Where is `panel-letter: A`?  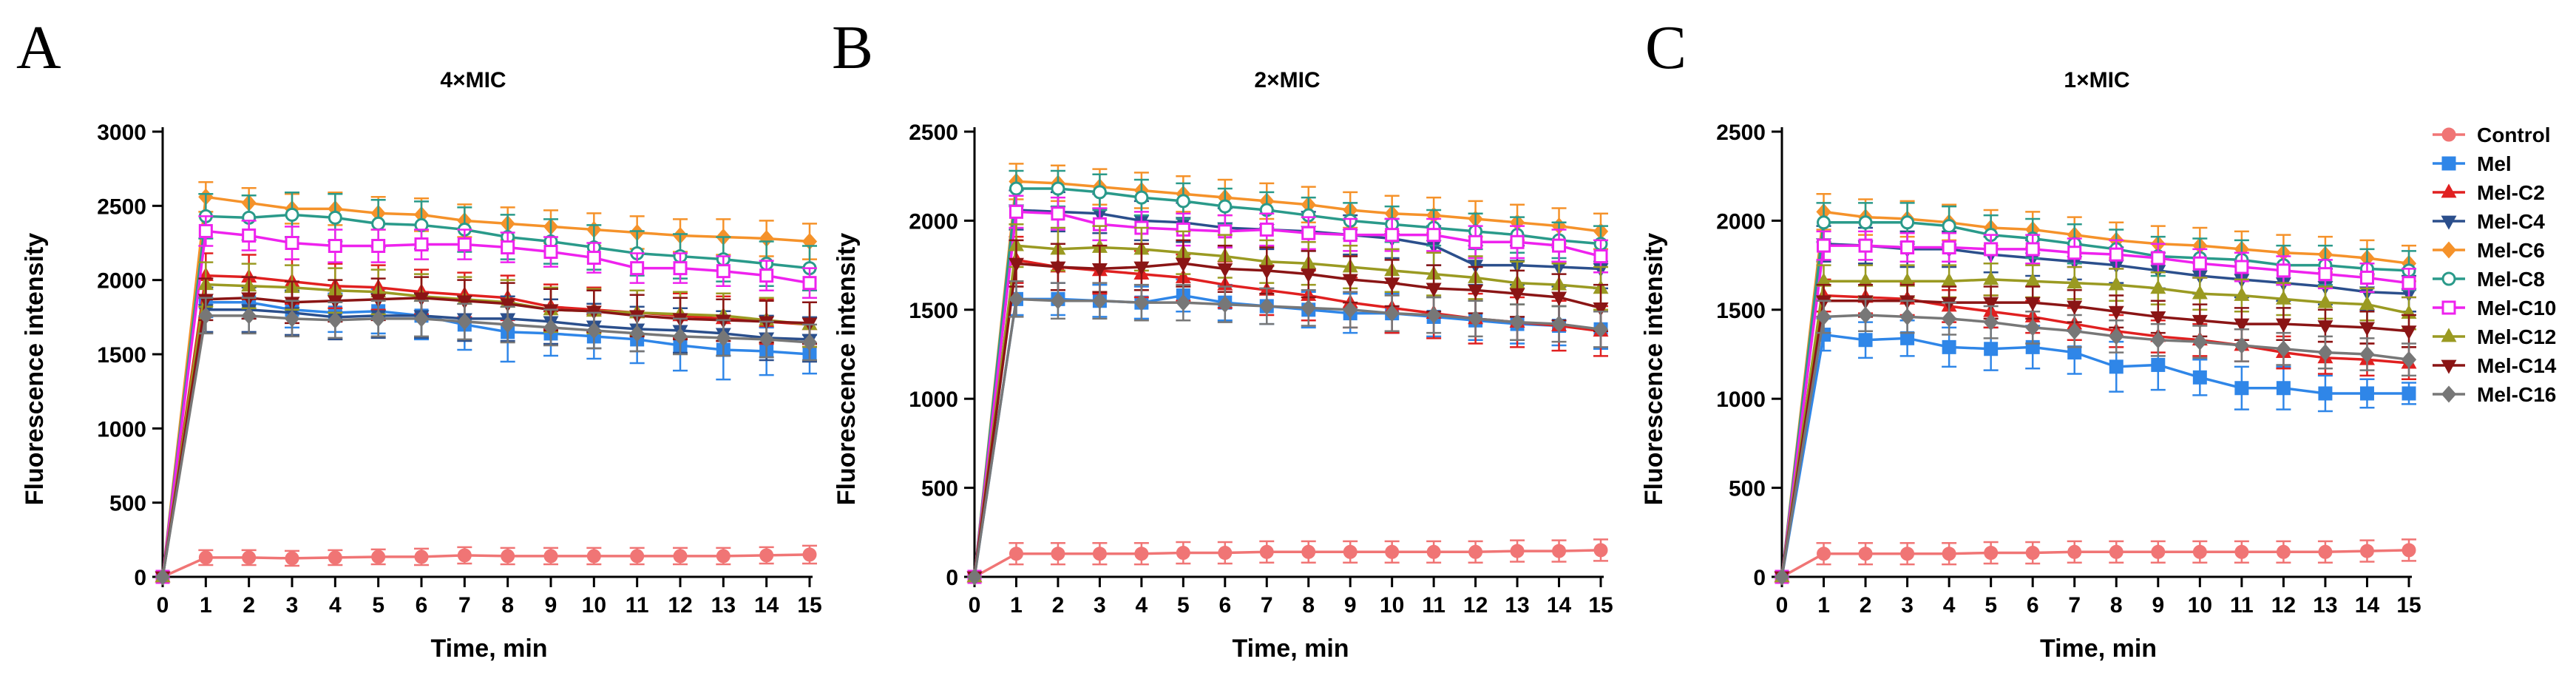 panel-letter: A is located at coordinates (38, 48).